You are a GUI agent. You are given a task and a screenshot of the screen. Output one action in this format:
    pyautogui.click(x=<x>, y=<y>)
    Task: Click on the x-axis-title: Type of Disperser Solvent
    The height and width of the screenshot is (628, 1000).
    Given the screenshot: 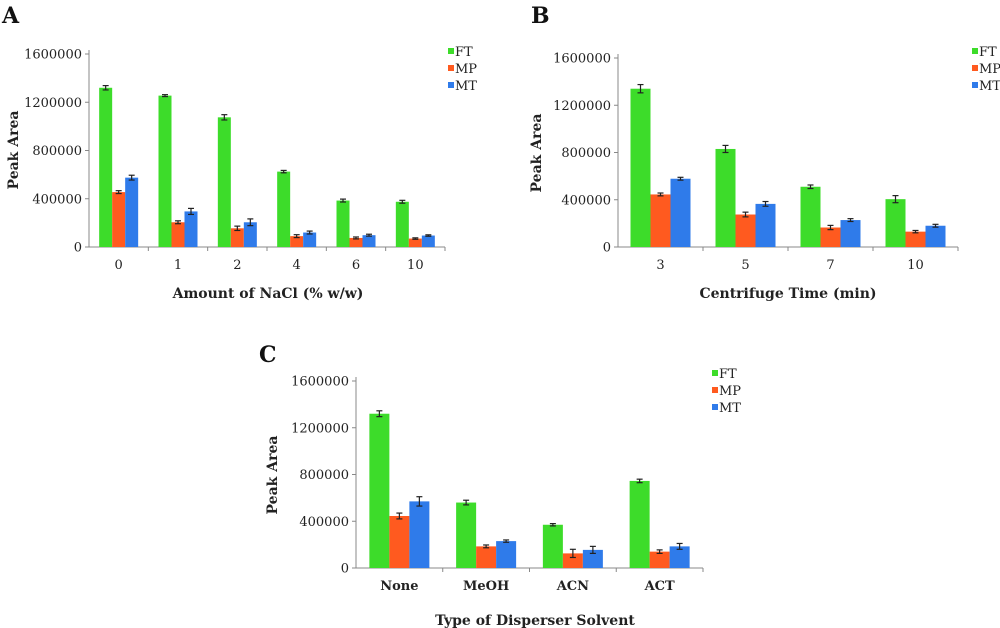 What is the action you would take?
    pyautogui.click(x=535, y=620)
    